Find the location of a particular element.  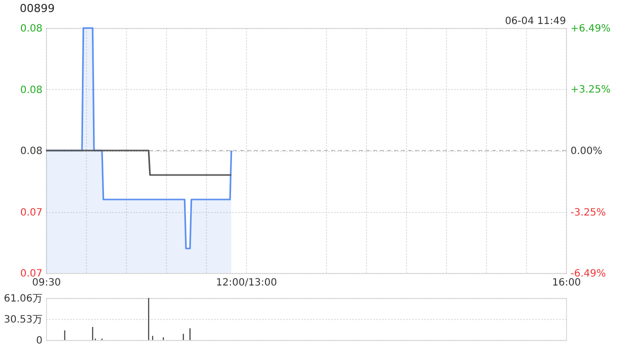

y-tick-label: 30.53万 is located at coordinates (23, 320).